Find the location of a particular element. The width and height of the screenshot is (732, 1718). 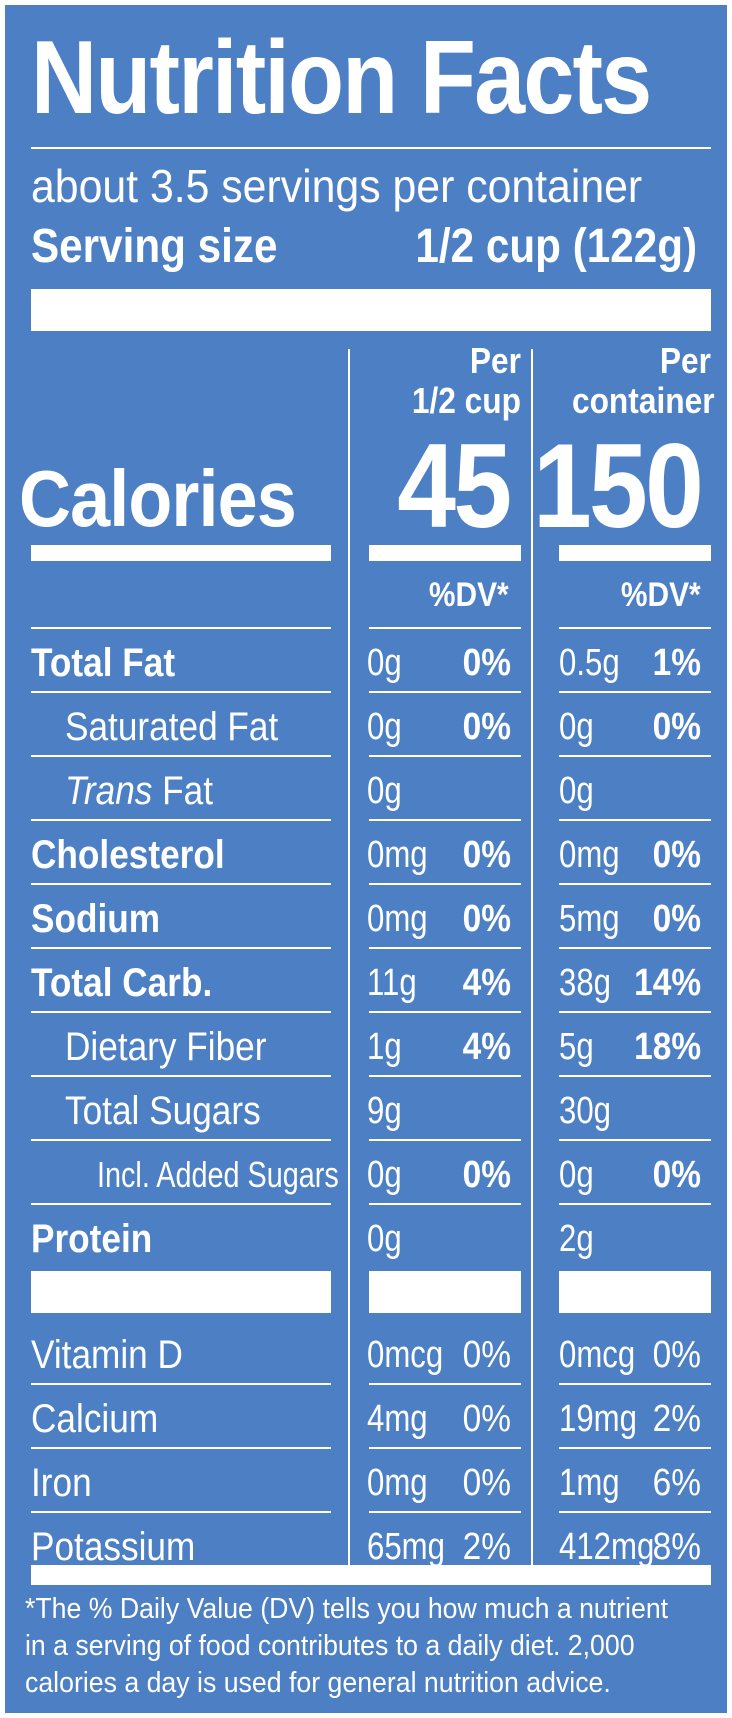

amount-per-container: 0mg is located at coordinates (589, 855).